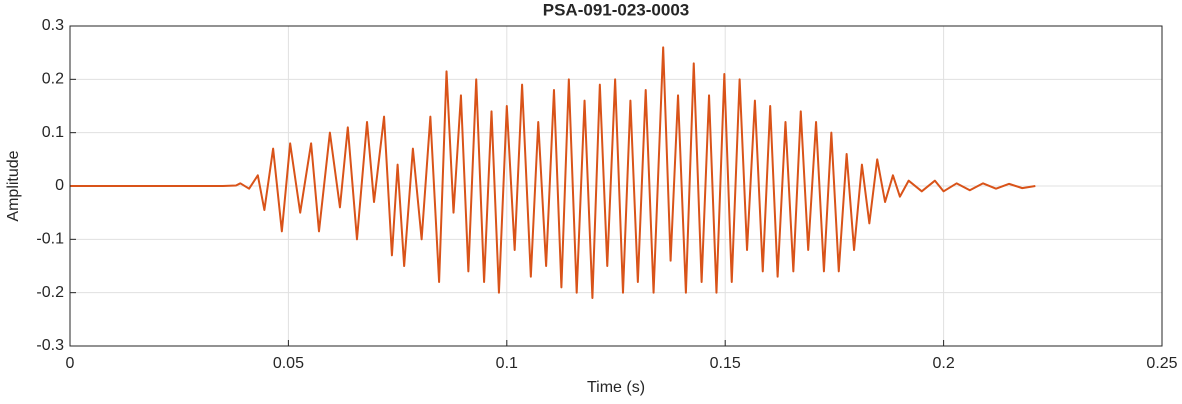  What do you see at coordinates (943, 363) in the screenshot?
I see `x-tick-label: 0.2` at bounding box center [943, 363].